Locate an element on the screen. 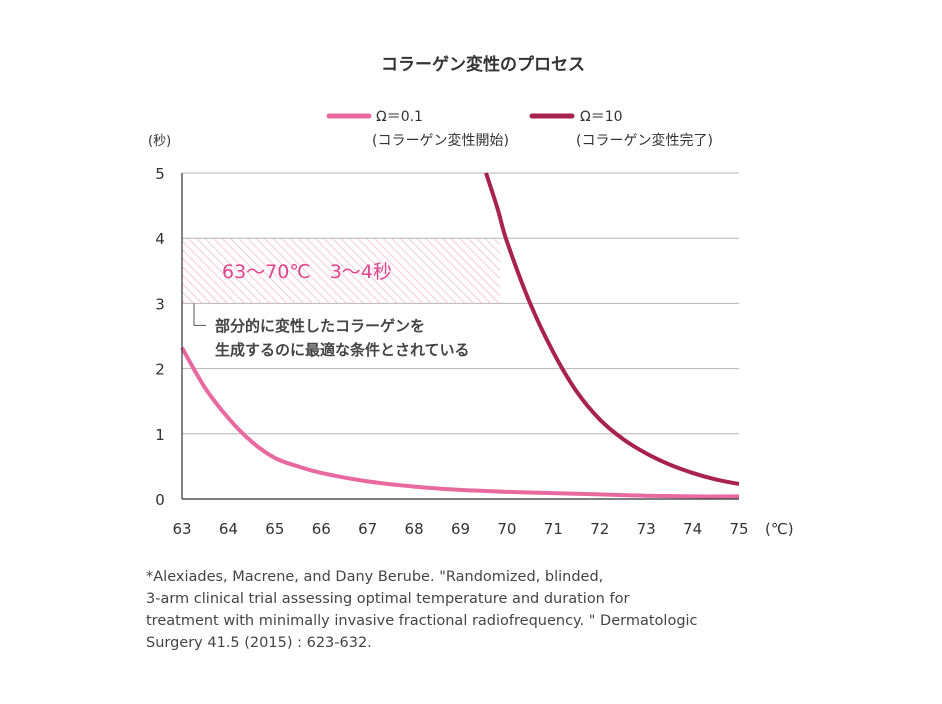 The height and width of the screenshot is (704, 942). legend: Ω＝0.1 (コラーゲン変性開始) Ω＝10 (コラーゲン変性完了) is located at coordinates (519, 129).